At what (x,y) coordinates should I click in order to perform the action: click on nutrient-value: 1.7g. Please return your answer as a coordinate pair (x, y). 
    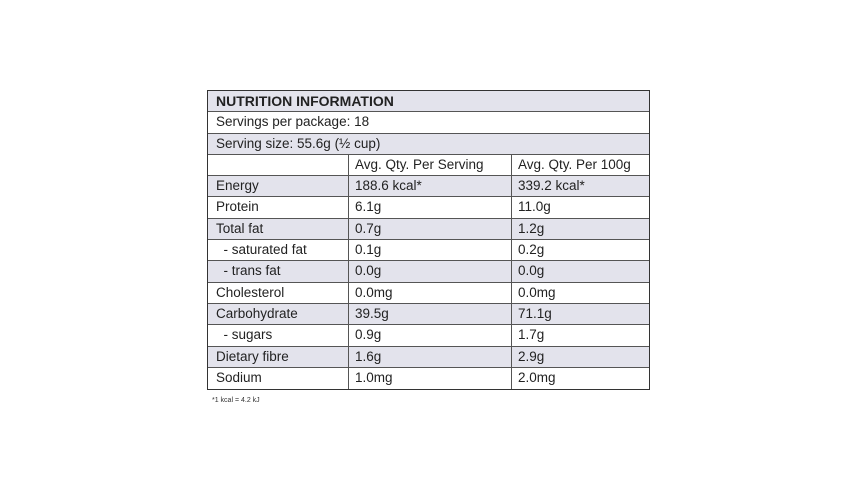
    Looking at the image, I should click on (579, 335).